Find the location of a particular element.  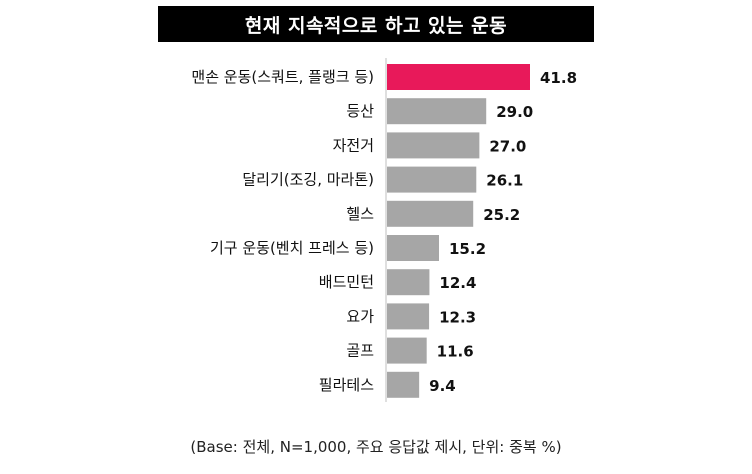

category-label: 자전거 is located at coordinates (353, 145).